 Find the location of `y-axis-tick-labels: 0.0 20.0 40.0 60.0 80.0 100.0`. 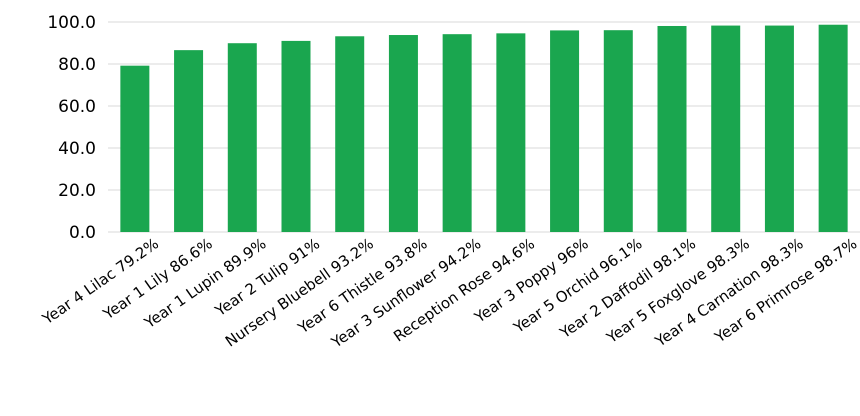

y-axis-tick-labels: 0.0 20.0 40.0 60.0 80.0 100.0 is located at coordinates (71, 128).